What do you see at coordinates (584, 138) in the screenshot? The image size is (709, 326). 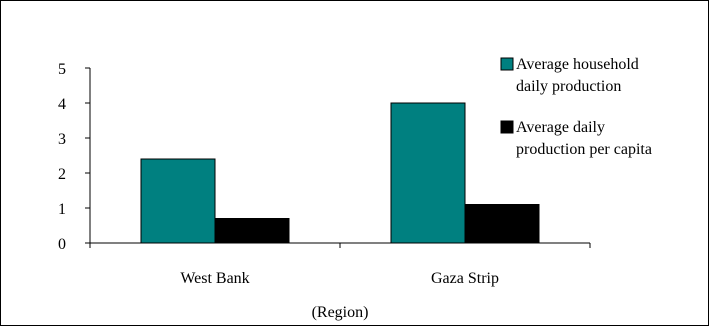 I see `legend-label-series-2: Average daily production per capita` at bounding box center [584, 138].